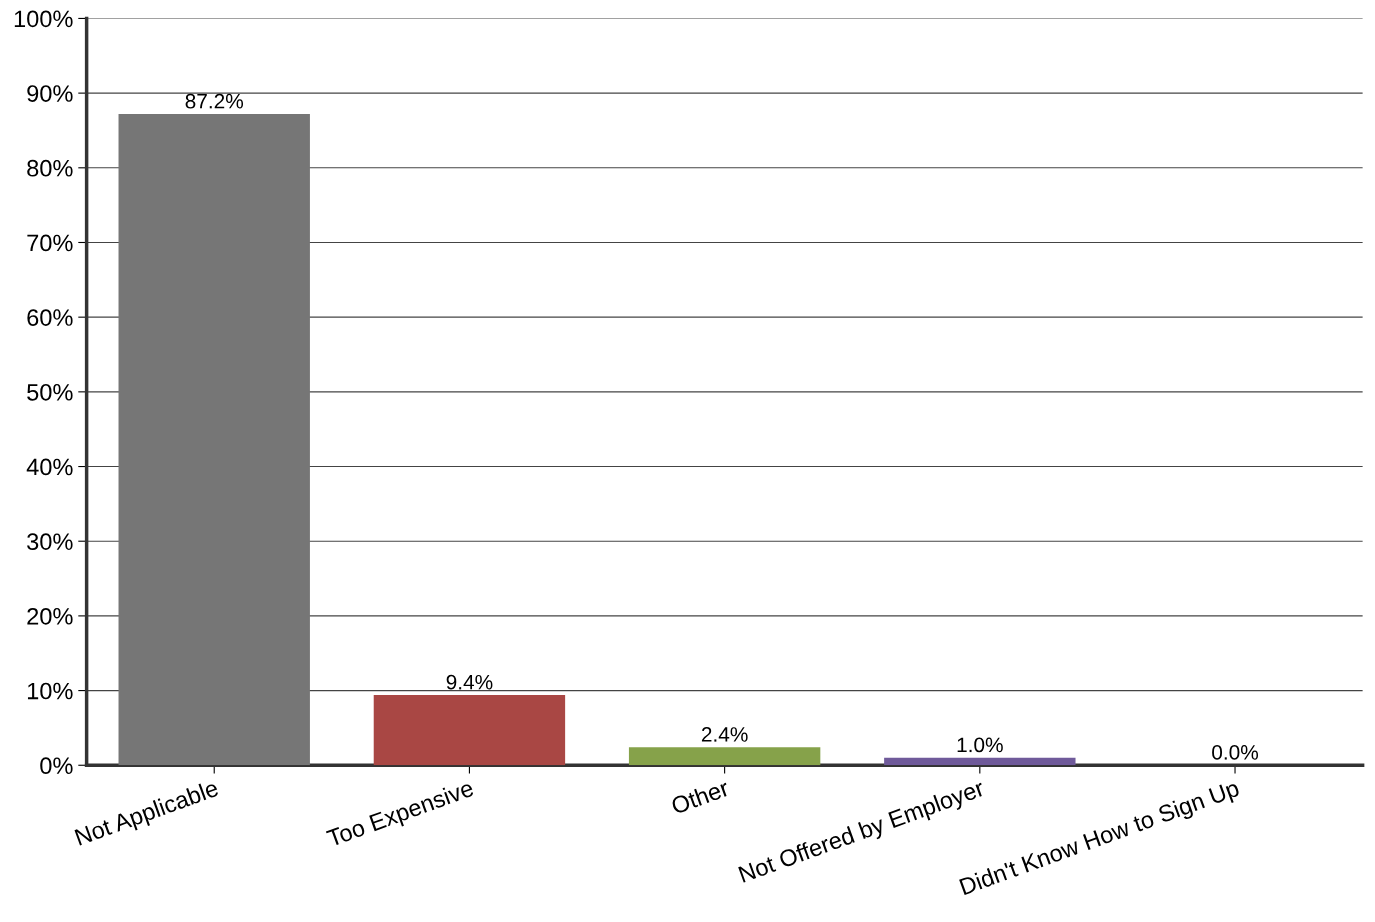  I want to click on x-tick-label: Other, so click(700, 796).